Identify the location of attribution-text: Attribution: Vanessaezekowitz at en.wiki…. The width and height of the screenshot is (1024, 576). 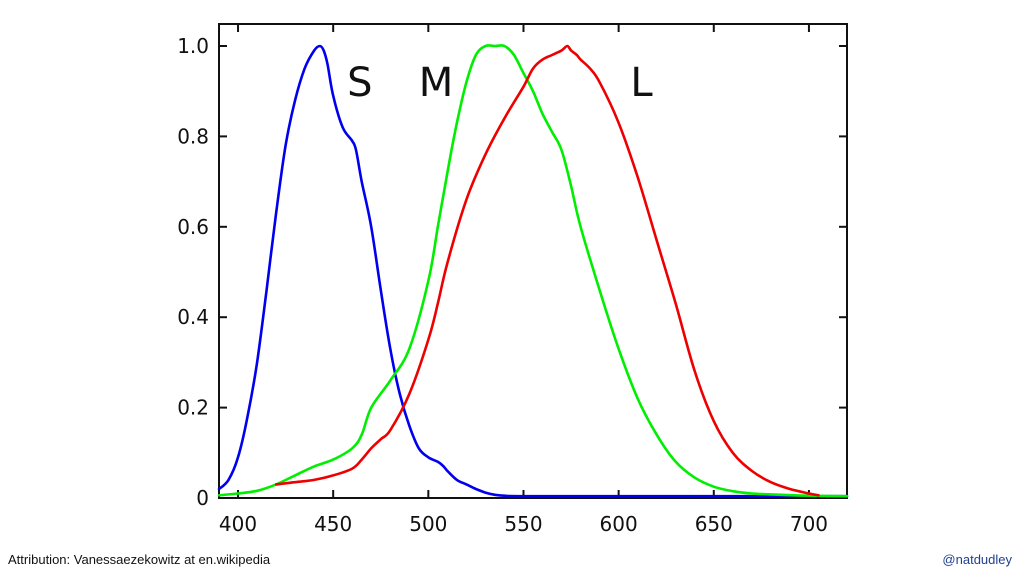
(139, 559).